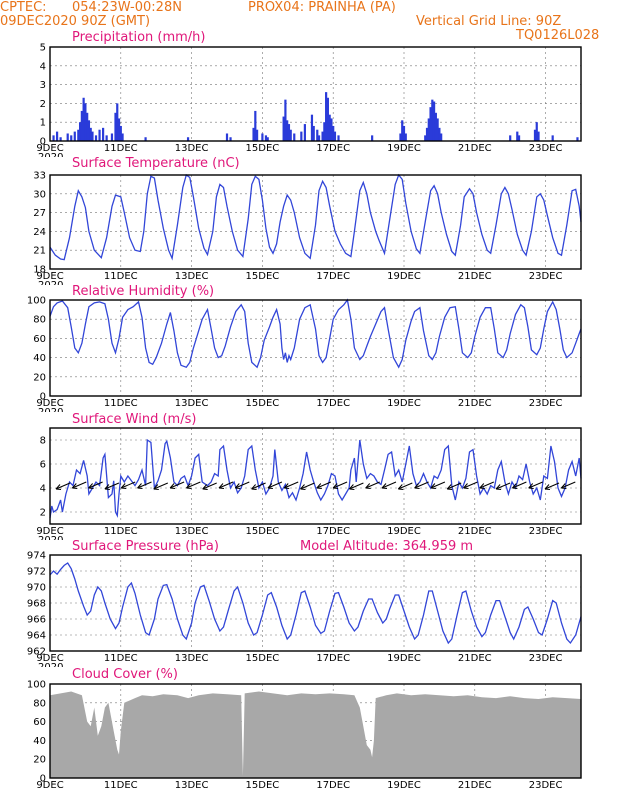  I want to click on panel-title: Relative Humidity (%), so click(143, 291).